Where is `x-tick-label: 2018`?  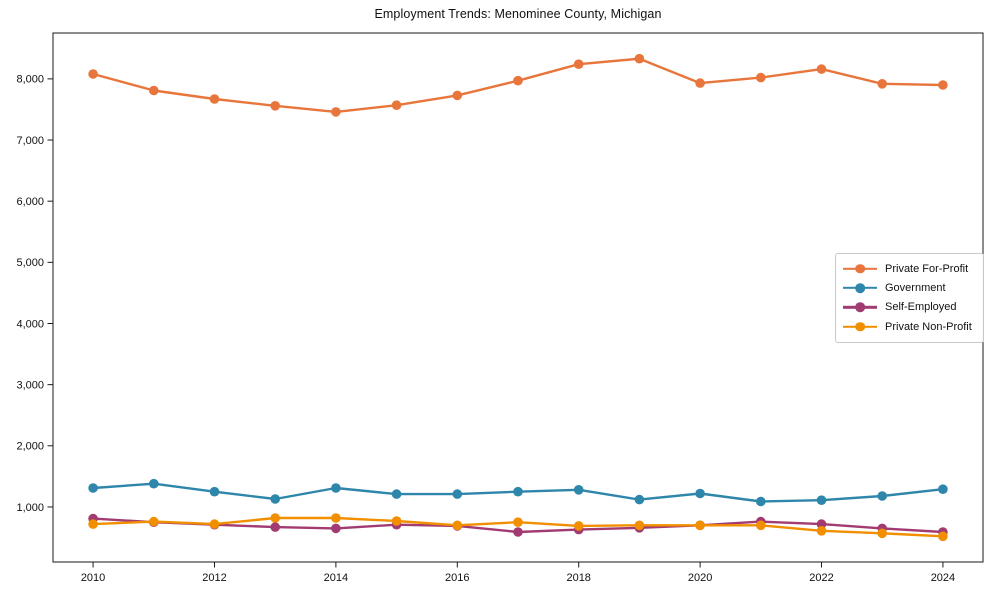
x-tick-label: 2018 is located at coordinates (578, 578).